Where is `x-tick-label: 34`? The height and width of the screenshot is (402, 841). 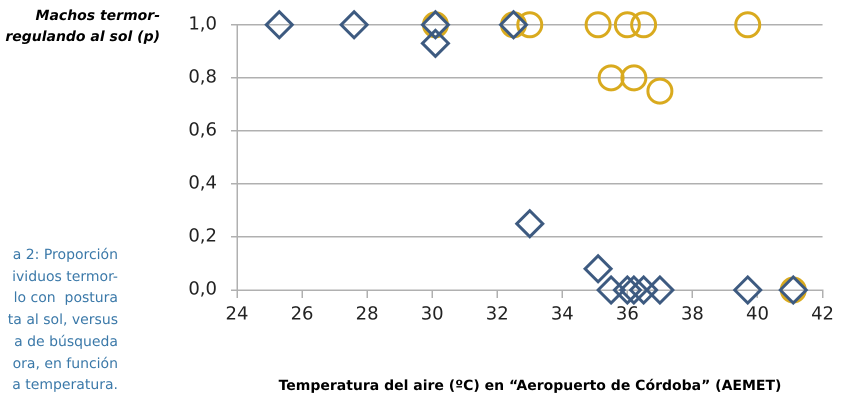
x-tick-label: 34 is located at coordinates (562, 313).